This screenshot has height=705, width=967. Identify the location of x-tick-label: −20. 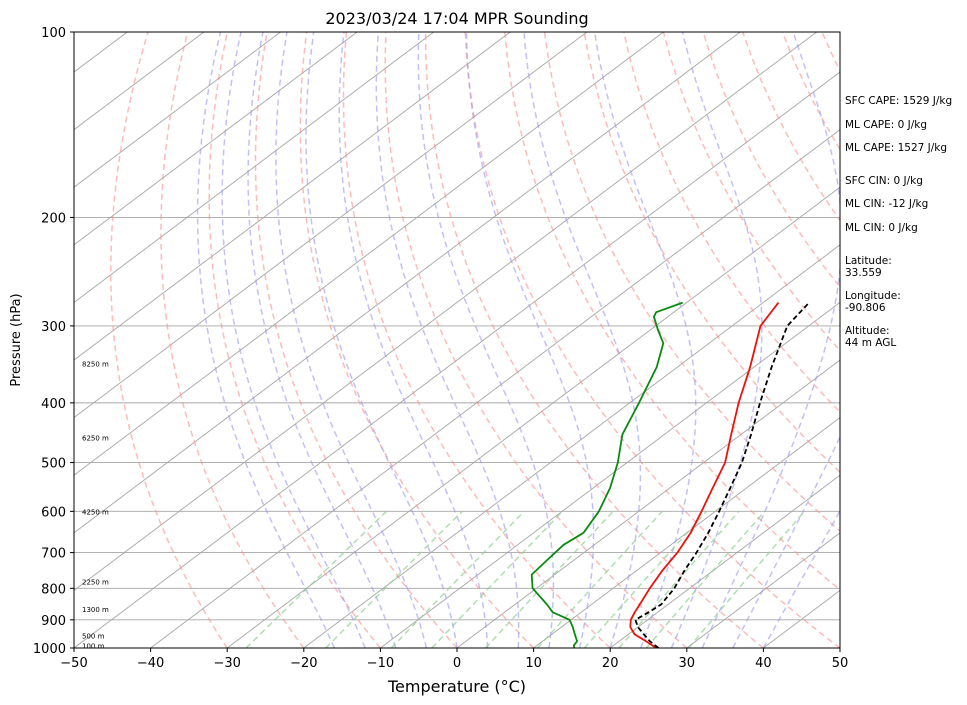
(303, 663).